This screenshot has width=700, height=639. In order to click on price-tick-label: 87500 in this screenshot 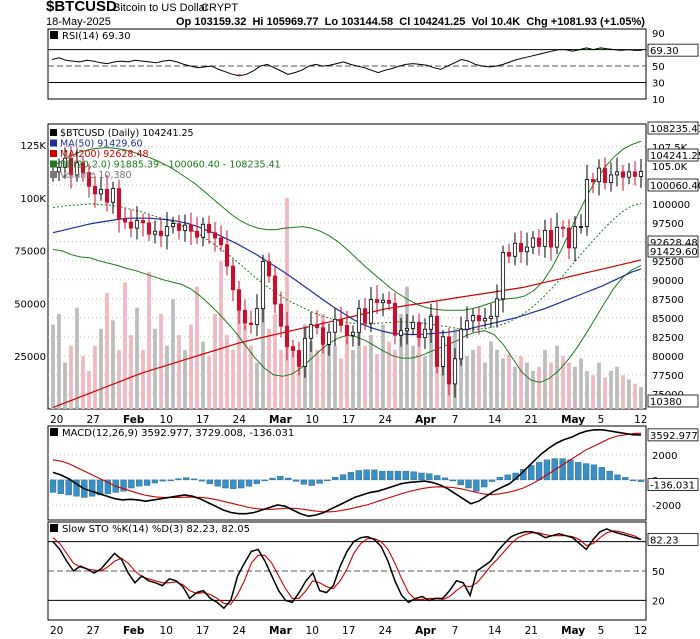, I will do `click(668, 300)`.